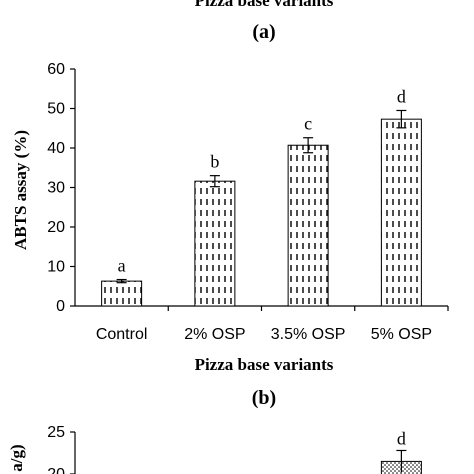 Image resolution: width=474 pixels, height=474 pixels. I want to click on y-tick-label-a: 50, so click(56, 109).